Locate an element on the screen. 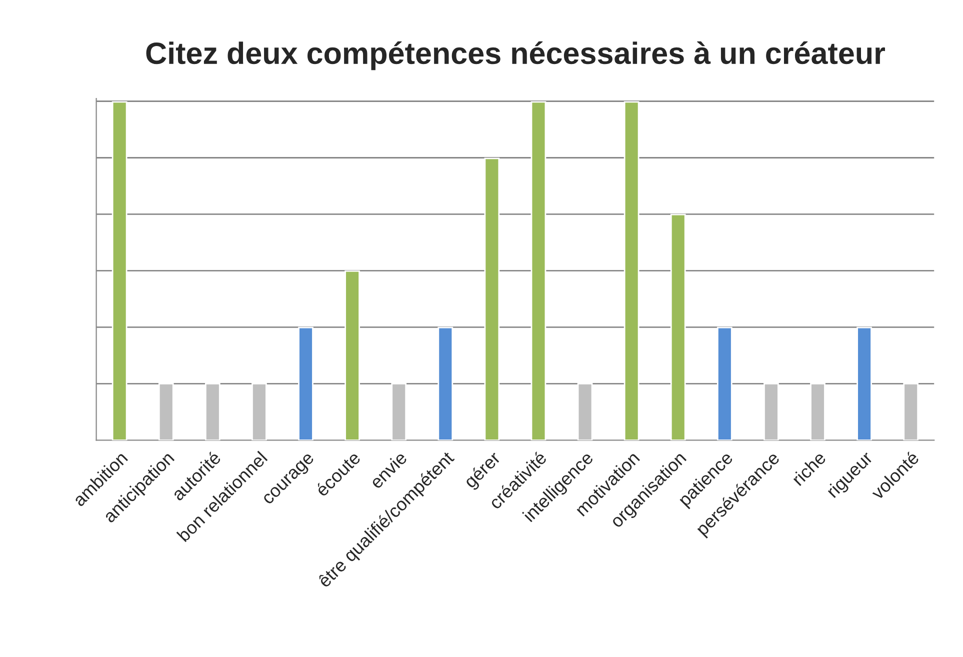 The height and width of the screenshot is (657, 963). chart-title: Citez deux compétences nécessaires à un créateur is located at coordinates (516, 55).